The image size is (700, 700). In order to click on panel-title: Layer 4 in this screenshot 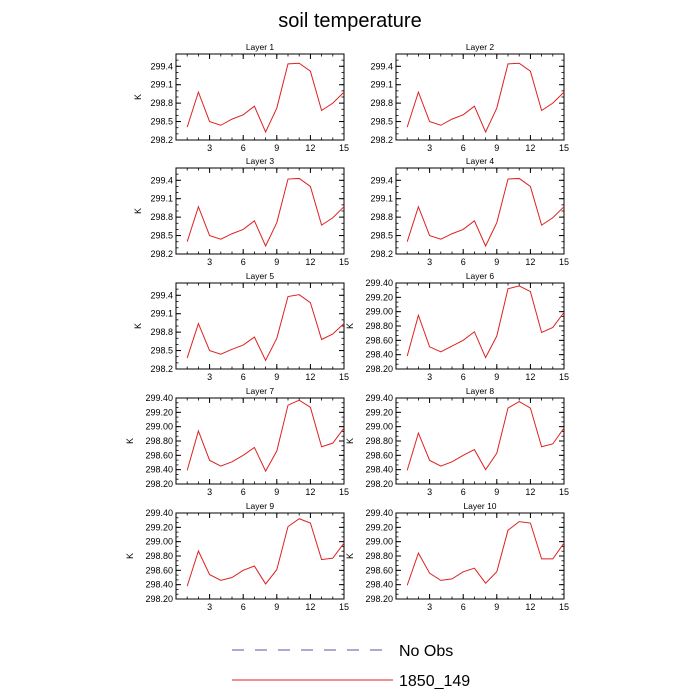, I will do `click(480, 161)`.